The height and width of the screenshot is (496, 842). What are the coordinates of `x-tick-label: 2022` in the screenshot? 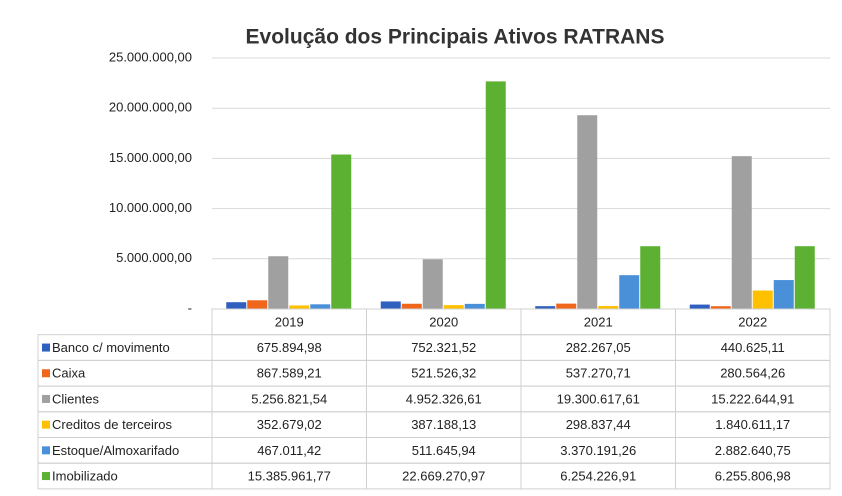 It's located at (752, 321).